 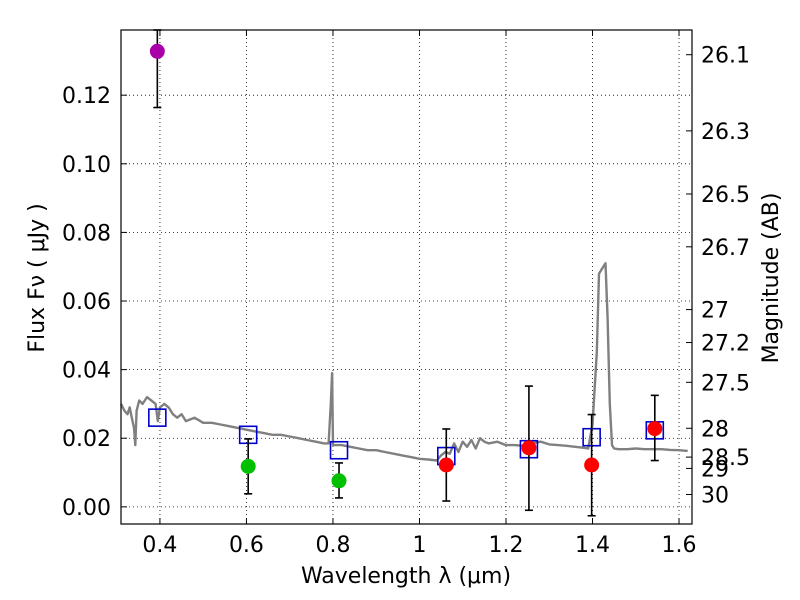 What do you see at coordinates (86, 371) in the screenshot?
I see `y-tick-label: 0.04` at bounding box center [86, 371].